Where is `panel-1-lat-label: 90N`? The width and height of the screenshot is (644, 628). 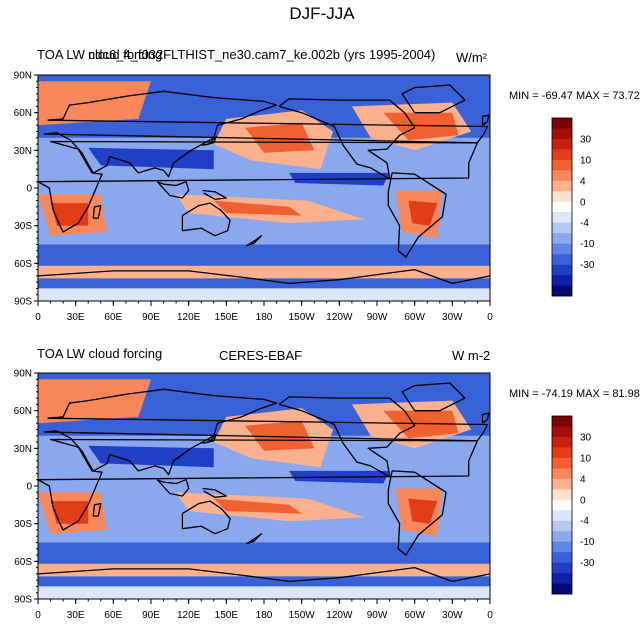
panel-1-lat-label: 90N is located at coordinates (23, 76).